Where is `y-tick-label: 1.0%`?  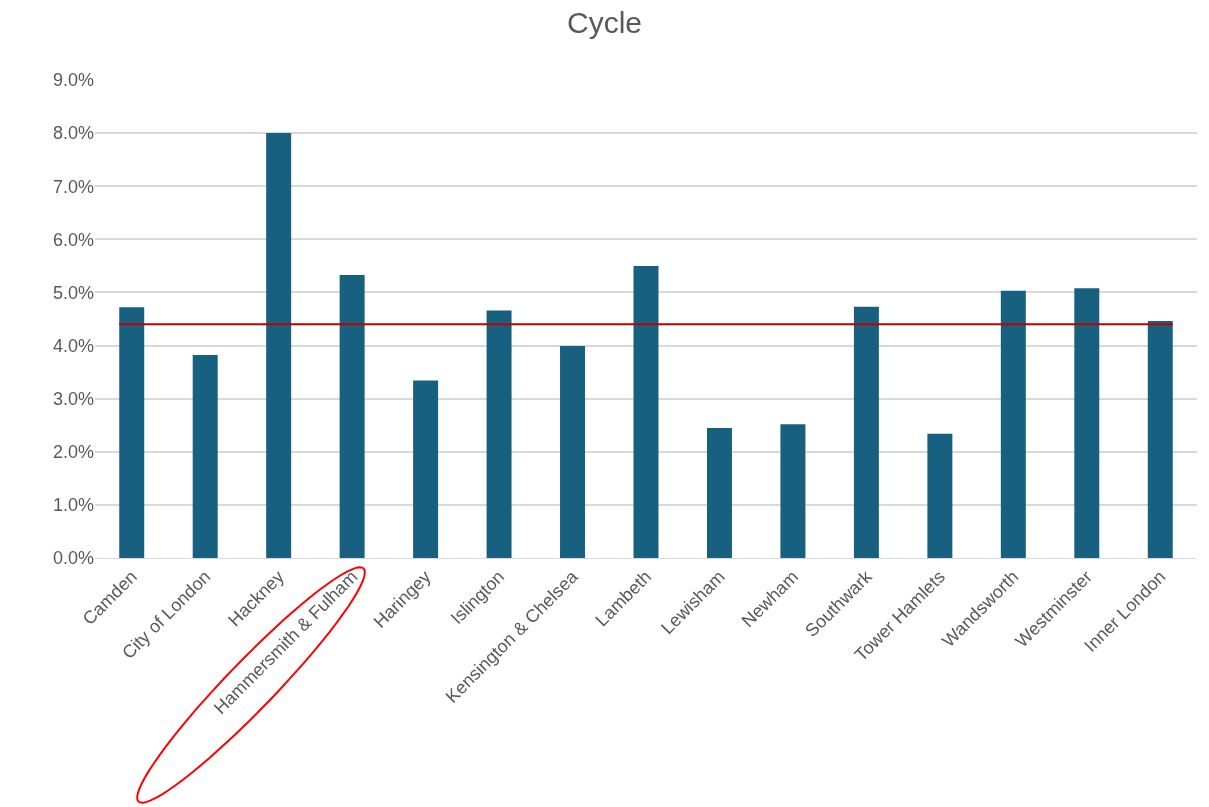
y-tick-label: 1.0% is located at coordinates (73, 505).